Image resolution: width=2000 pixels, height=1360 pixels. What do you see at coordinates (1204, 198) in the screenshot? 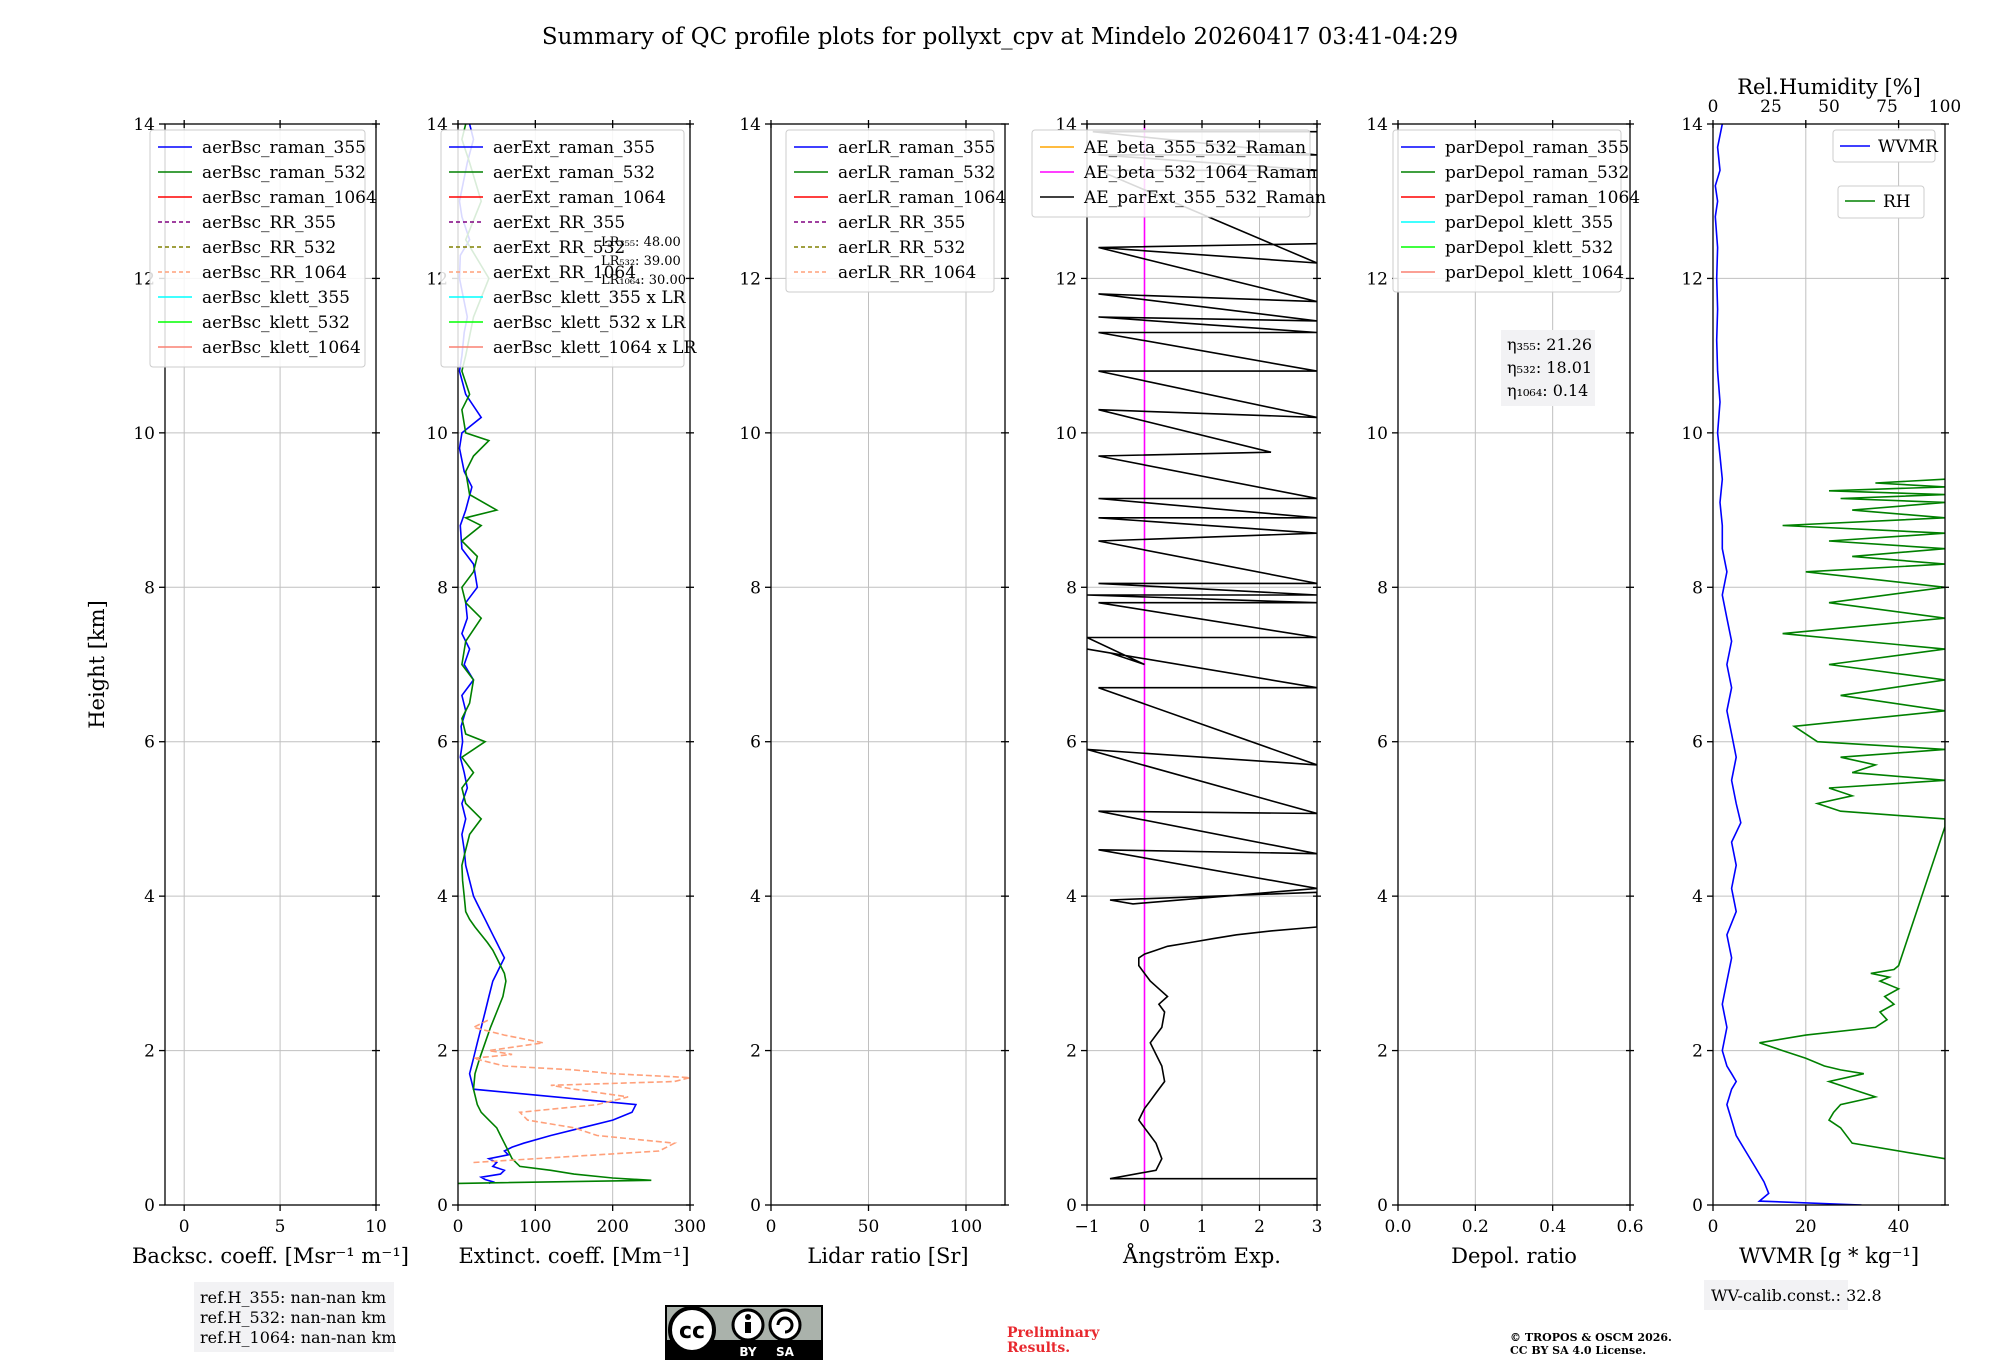
I see `legend-label: AE_parExt_355_532_Raman` at bounding box center [1204, 198].